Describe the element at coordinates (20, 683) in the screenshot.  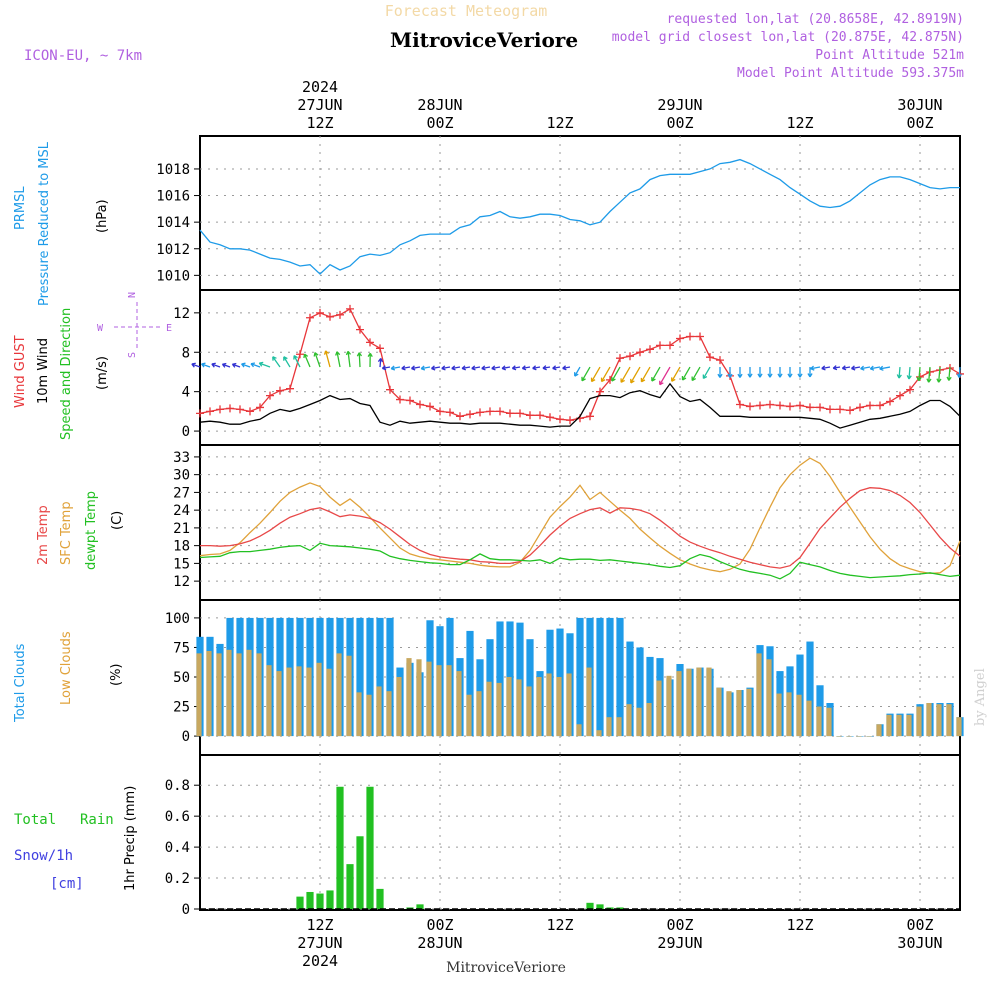
I see `total-clouds-label: Total Clouds` at that location.